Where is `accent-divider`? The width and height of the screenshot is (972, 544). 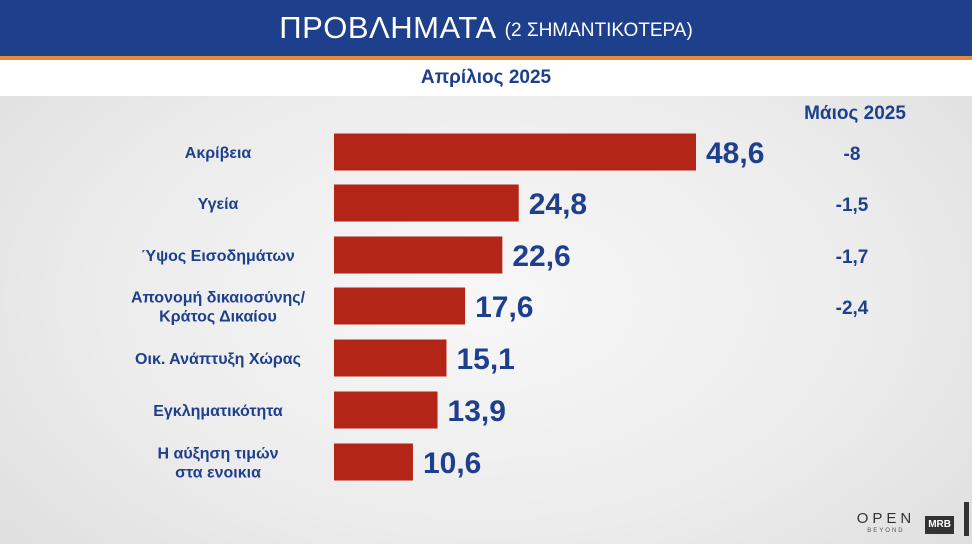
accent-divider is located at coordinates (486, 58).